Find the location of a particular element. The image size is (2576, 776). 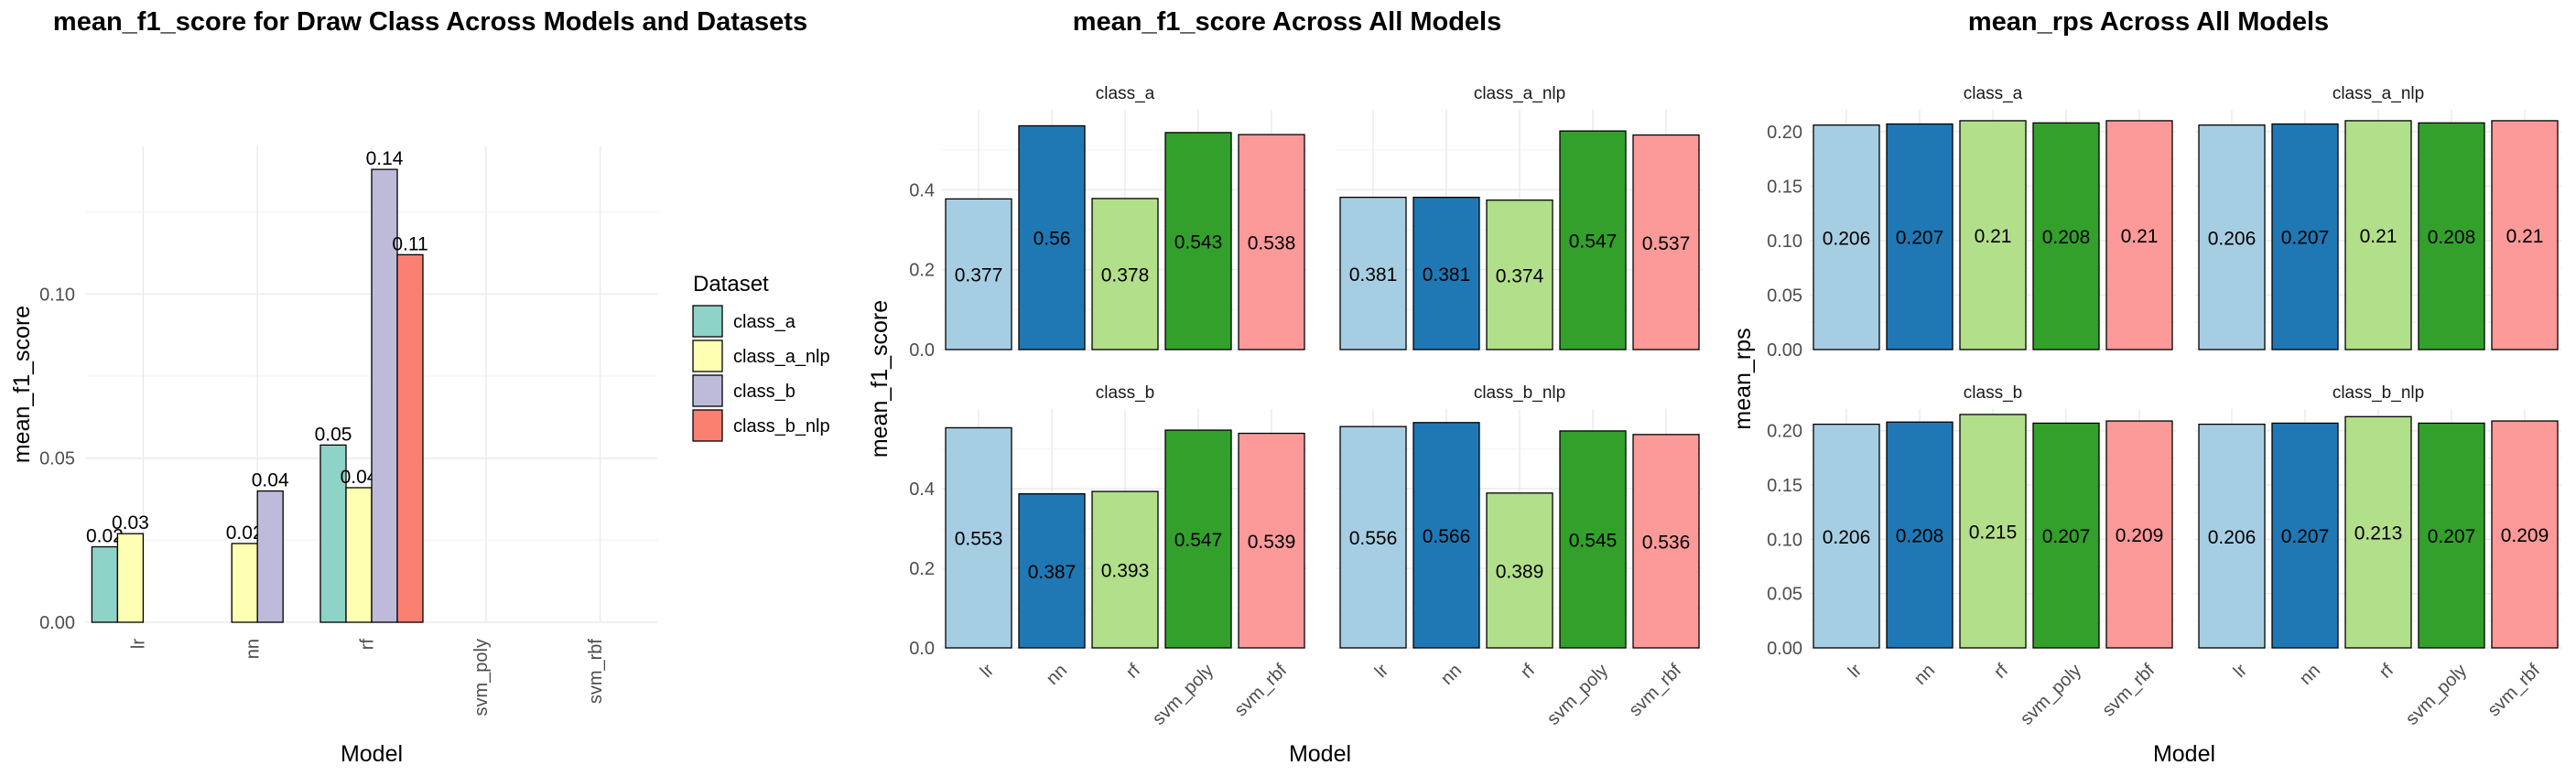

data-label: 0.566 is located at coordinates (1447, 536).